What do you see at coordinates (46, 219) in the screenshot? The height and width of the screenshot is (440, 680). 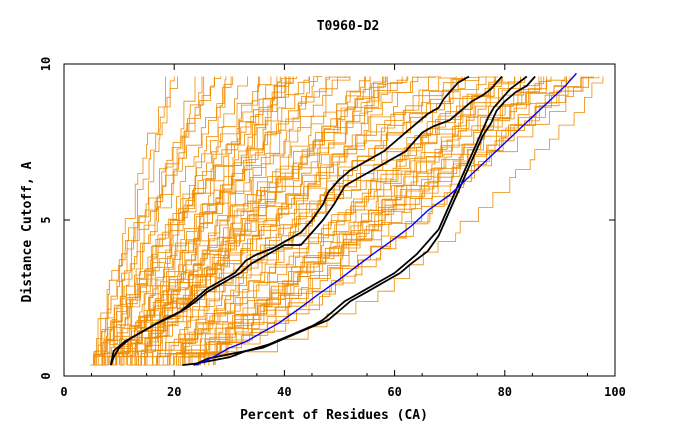 I see `y-tick-label: 5` at bounding box center [46, 219].